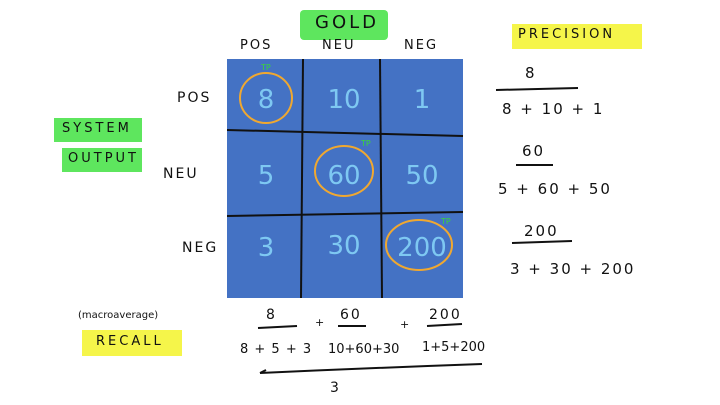 This screenshot has width=720, height=405. I want to click on matrix-cell: 60, so click(344, 176).